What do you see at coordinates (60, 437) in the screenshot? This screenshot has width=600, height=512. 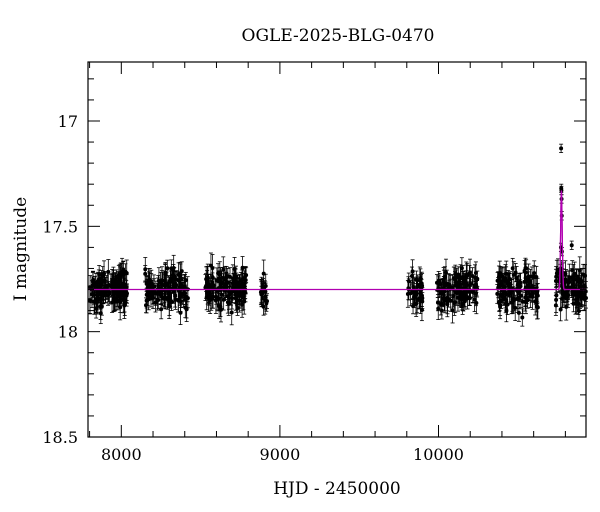 I see `y-tick-label: 18.5` at bounding box center [60, 437].